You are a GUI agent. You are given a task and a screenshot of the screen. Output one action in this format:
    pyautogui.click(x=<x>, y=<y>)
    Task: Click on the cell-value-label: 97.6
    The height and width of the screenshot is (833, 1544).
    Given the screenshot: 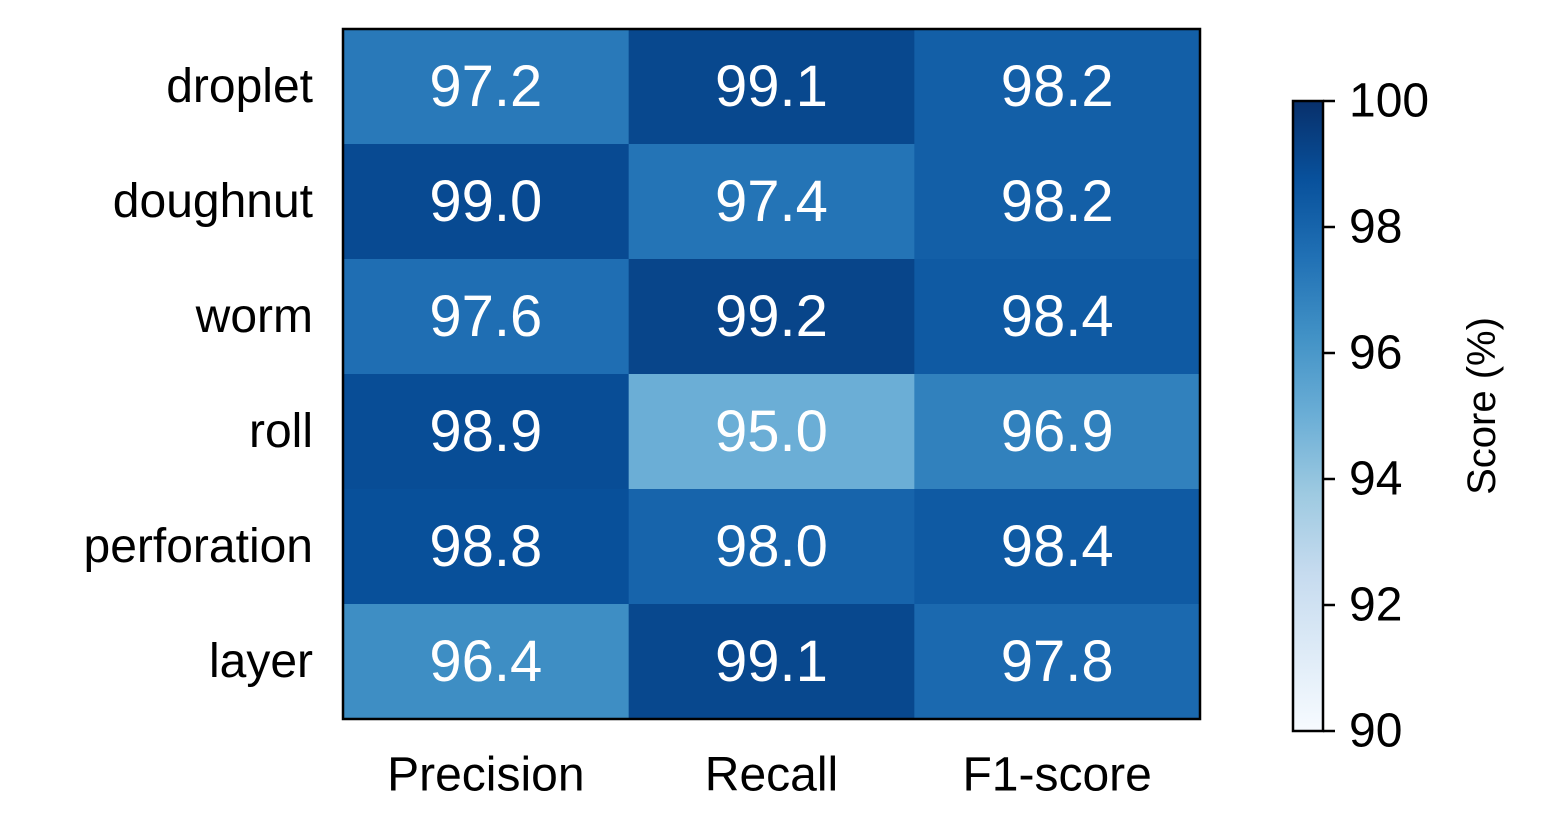 What is the action you would take?
    pyautogui.click(x=485, y=316)
    